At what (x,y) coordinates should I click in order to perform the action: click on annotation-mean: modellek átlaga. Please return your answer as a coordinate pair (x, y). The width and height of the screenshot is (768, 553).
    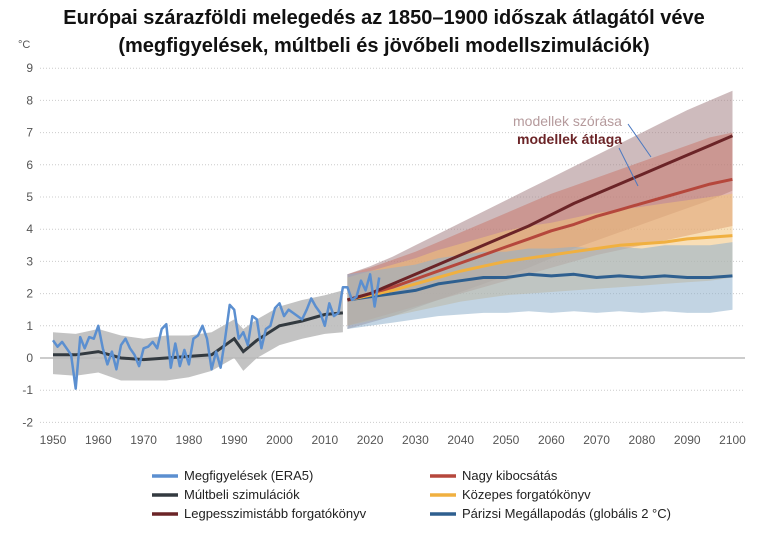
    Looking at the image, I should click on (569, 139).